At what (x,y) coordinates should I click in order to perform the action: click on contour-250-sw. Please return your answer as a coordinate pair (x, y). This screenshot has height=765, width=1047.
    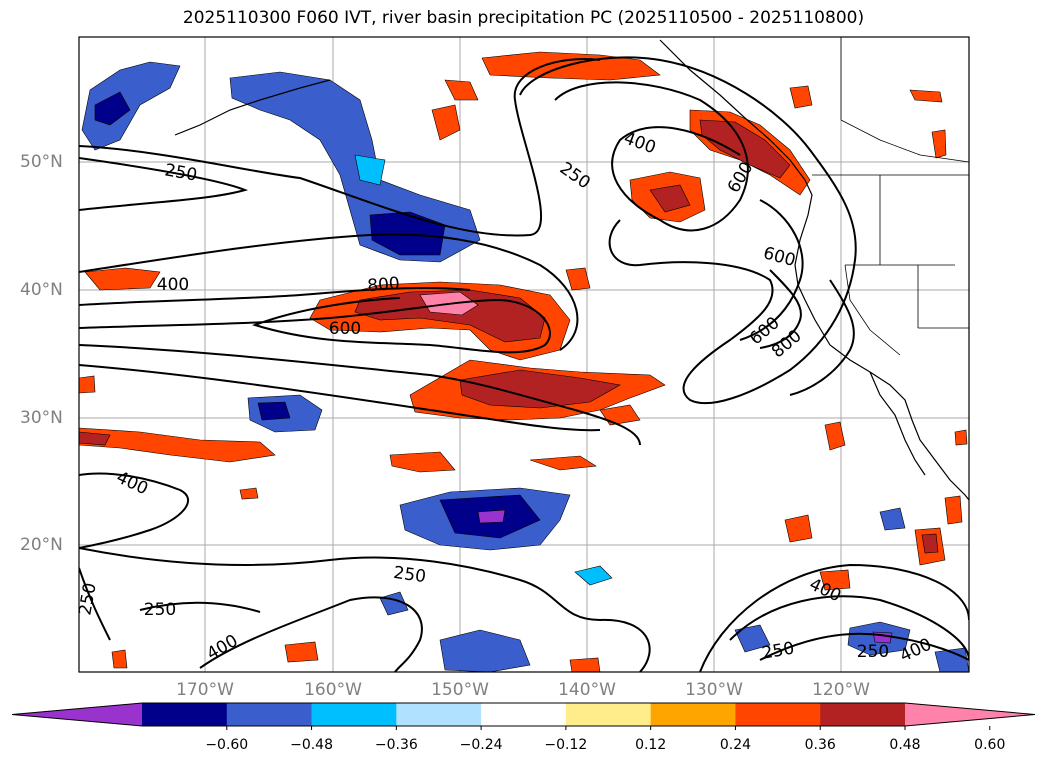
    Looking at the image, I should click on (95, 604).